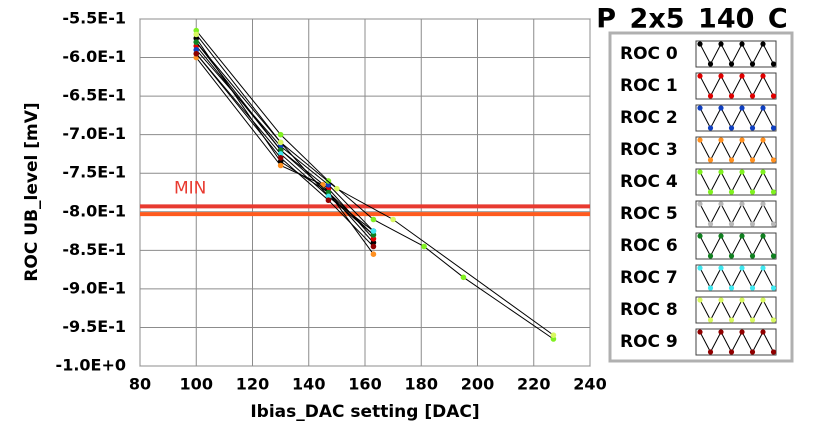  What do you see at coordinates (477, 384) in the screenshot?
I see `x-tick-label: 200` at bounding box center [477, 384].